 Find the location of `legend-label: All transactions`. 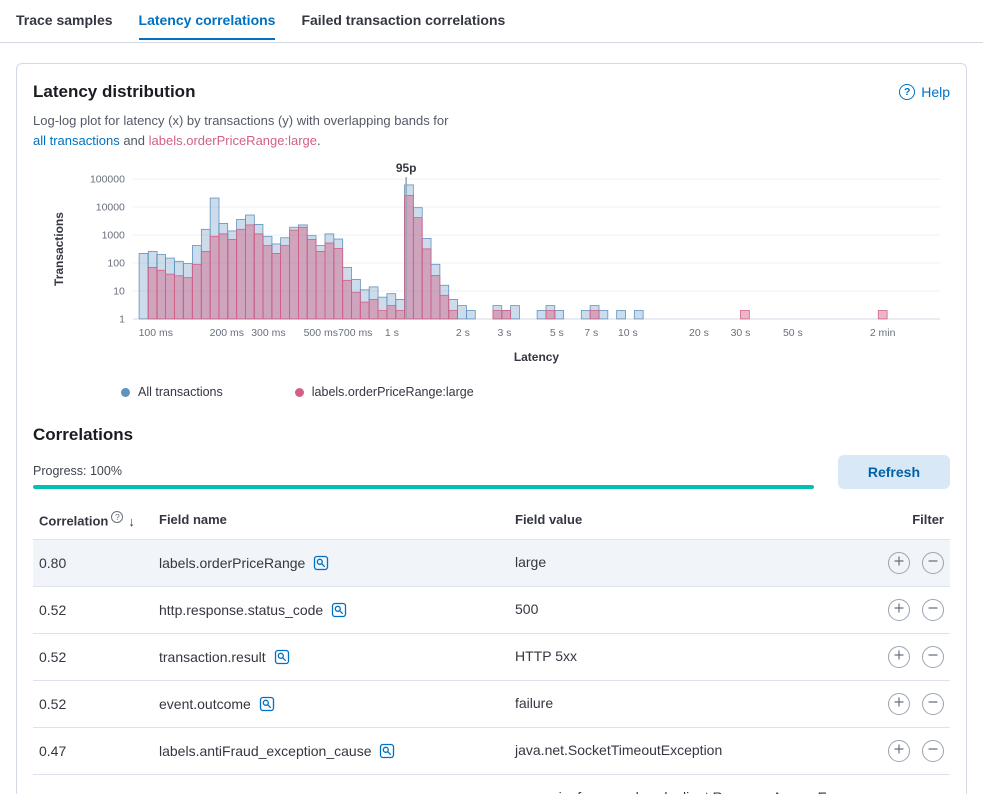

legend-label: All transactions is located at coordinates (180, 392).